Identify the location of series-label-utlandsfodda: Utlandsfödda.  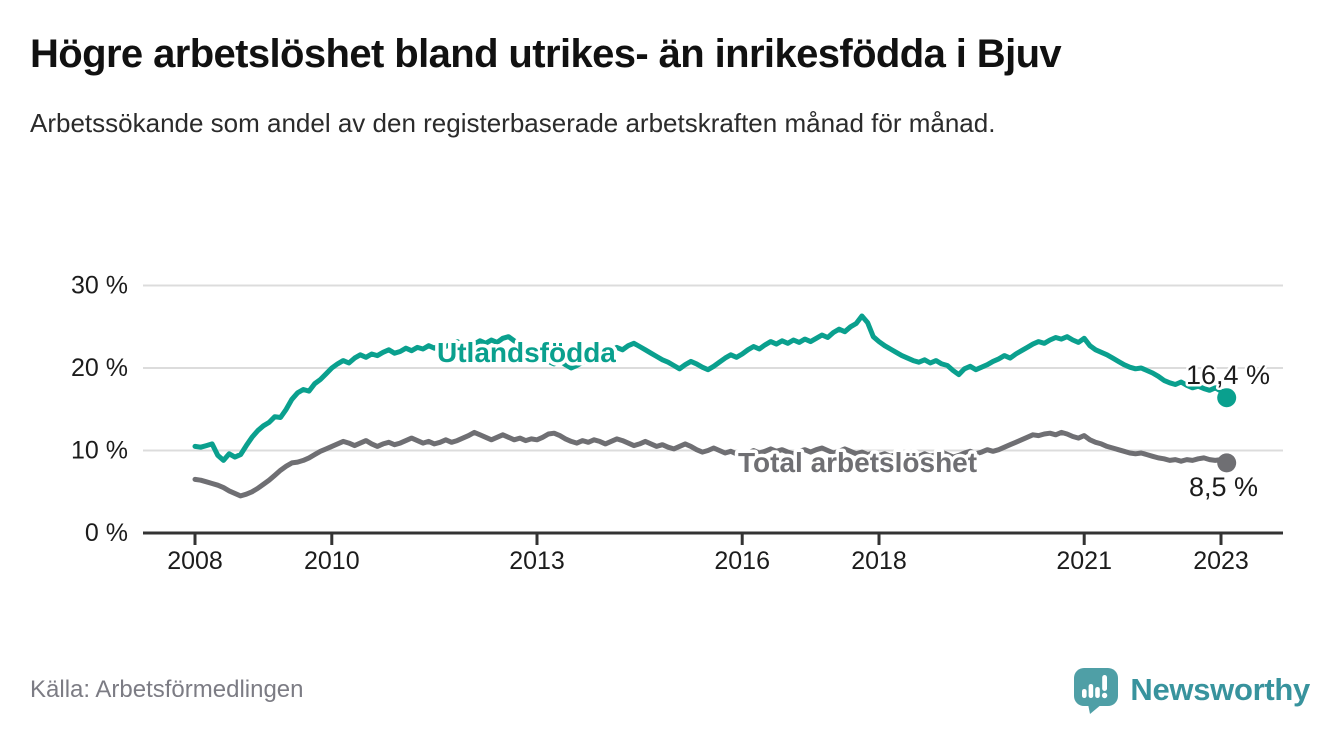
(526, 352).